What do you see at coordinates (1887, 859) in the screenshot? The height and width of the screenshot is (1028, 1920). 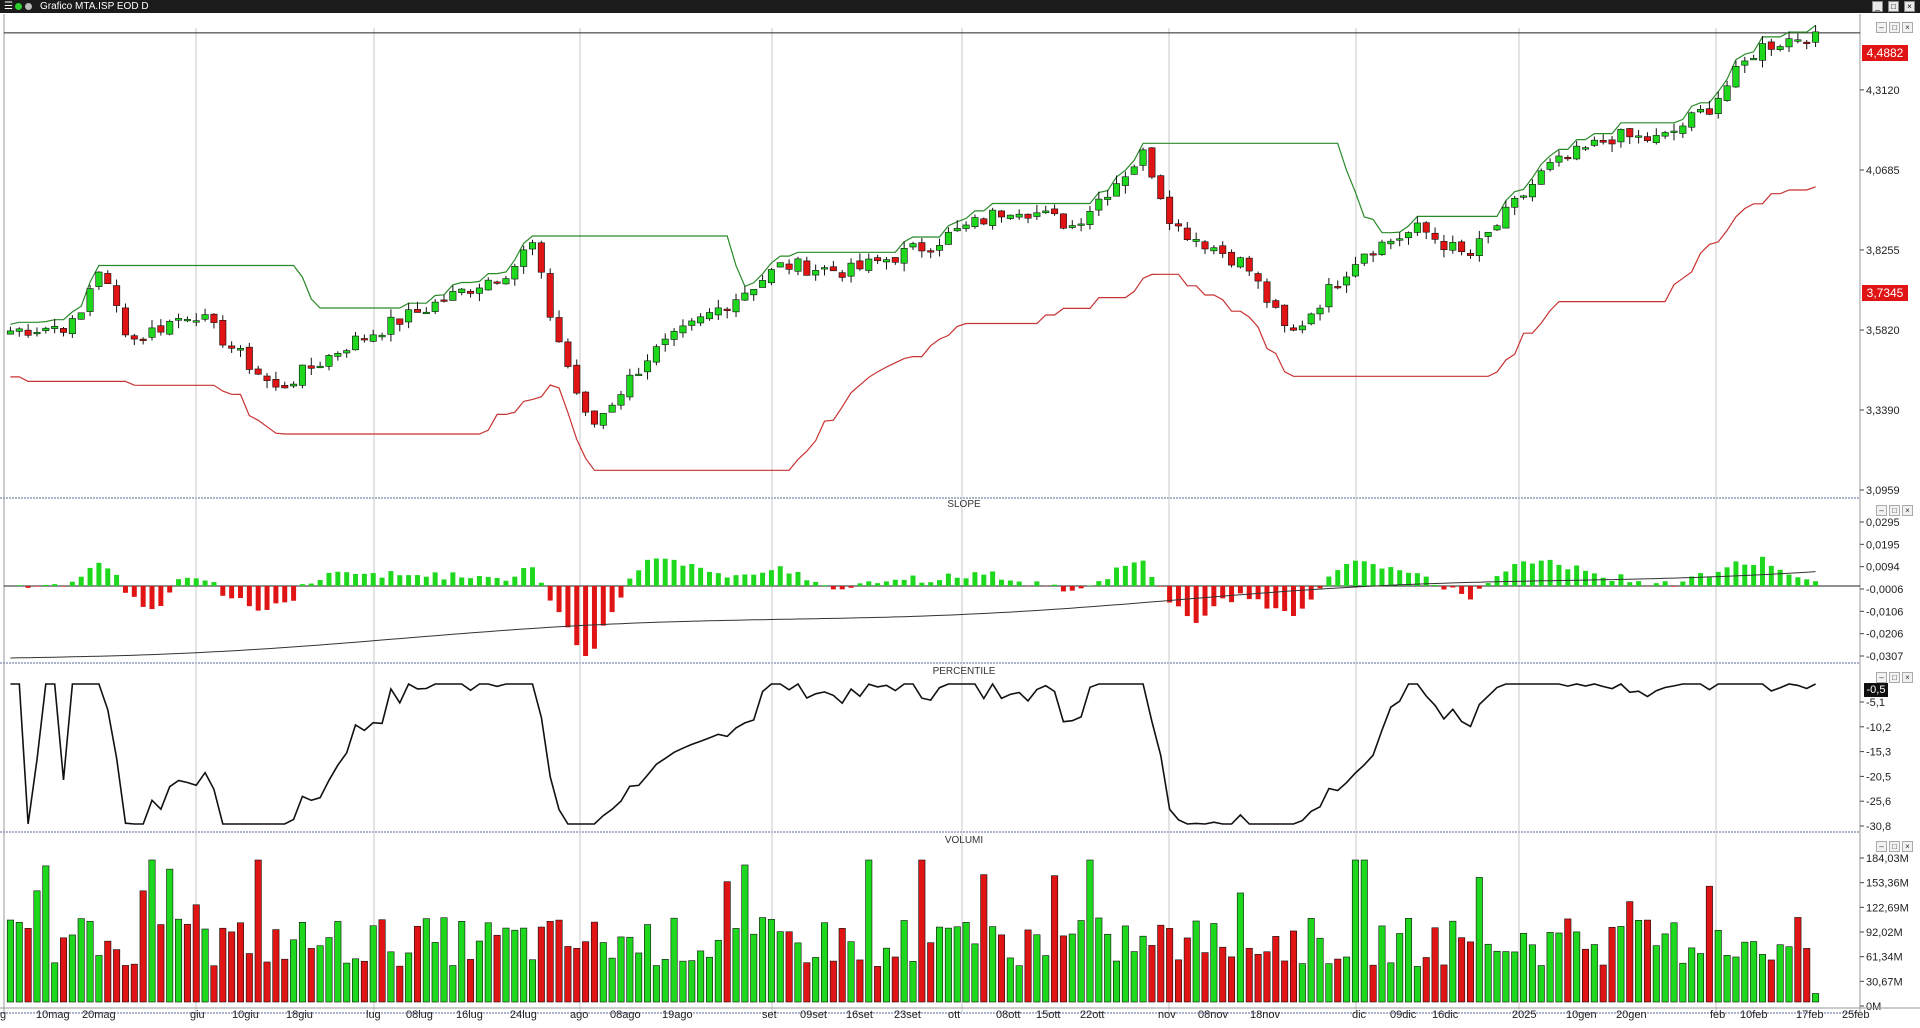 I see `volumi-axis-tick-label: 184,03M` at bounding box center [1887, 859].